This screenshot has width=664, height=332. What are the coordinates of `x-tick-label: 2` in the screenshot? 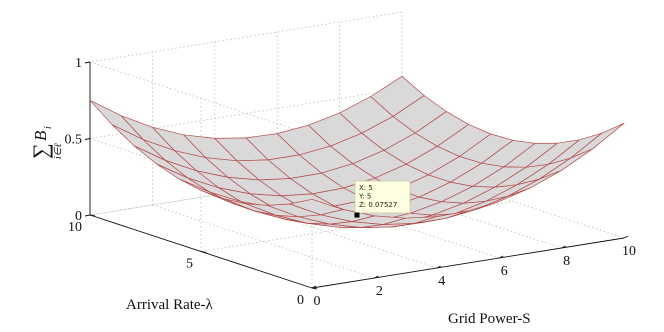 It's located at (379, 291).